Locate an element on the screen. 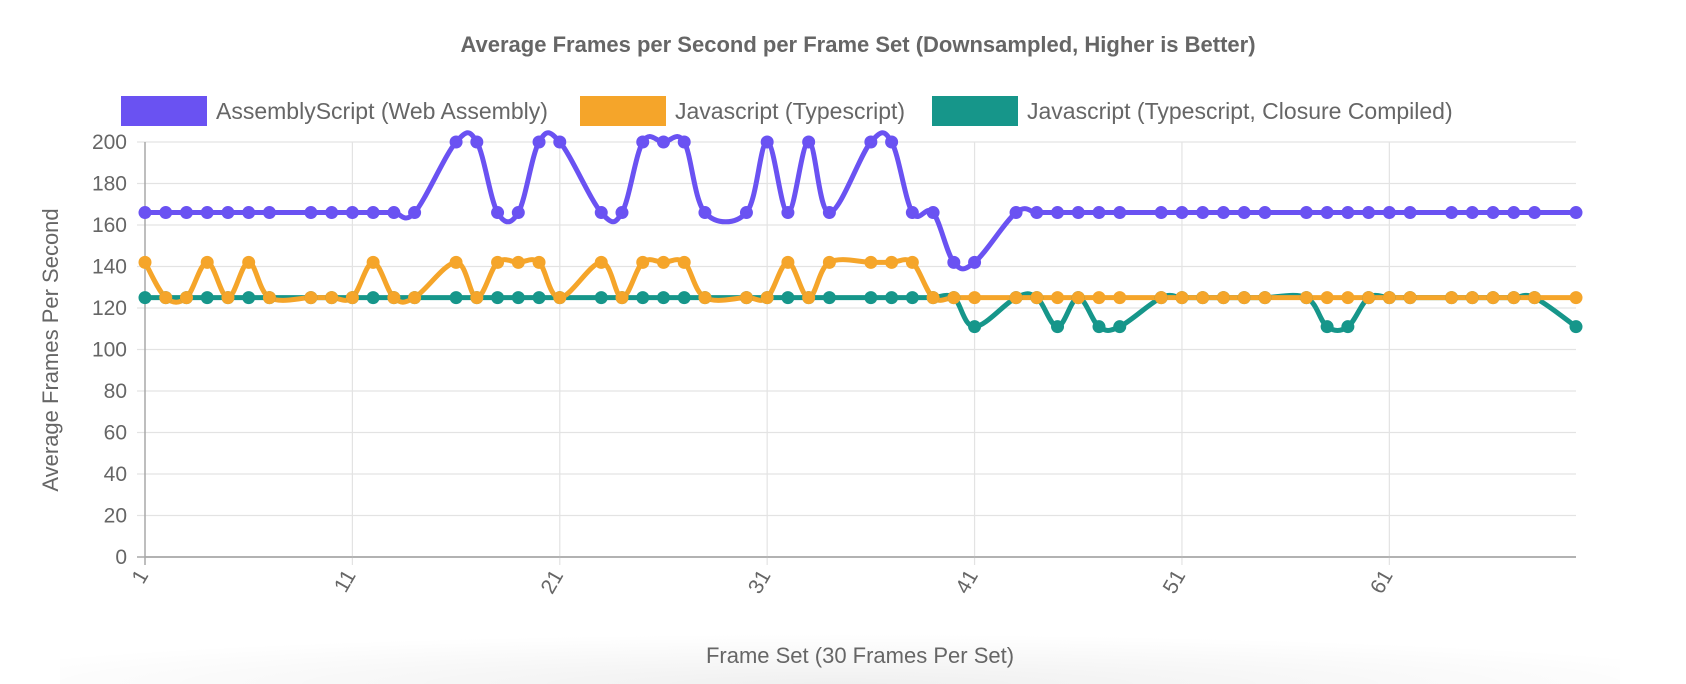 The width and height of the screenshot is (1686, 684). legend-item: AssemblyScript (Web Assembly) is located at coordinates (334, 111).